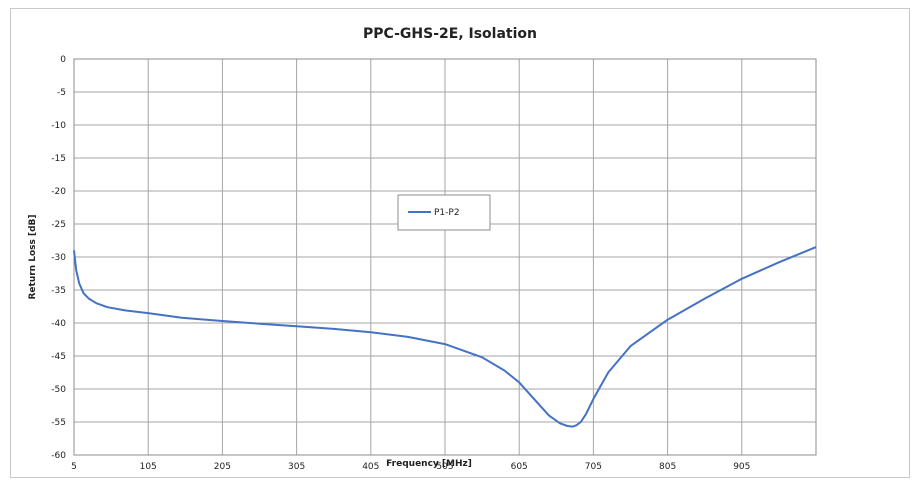 This screenshot has height=480, width=914. I want to click on y-tick-label: -40, so click(58, 324).